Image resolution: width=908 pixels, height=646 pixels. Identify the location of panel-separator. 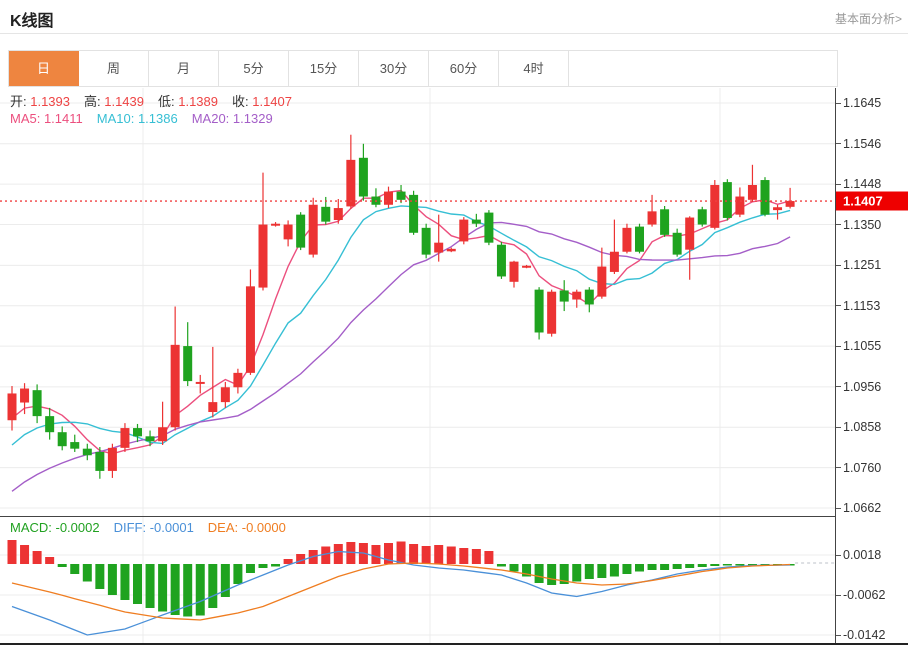
(418, 516).